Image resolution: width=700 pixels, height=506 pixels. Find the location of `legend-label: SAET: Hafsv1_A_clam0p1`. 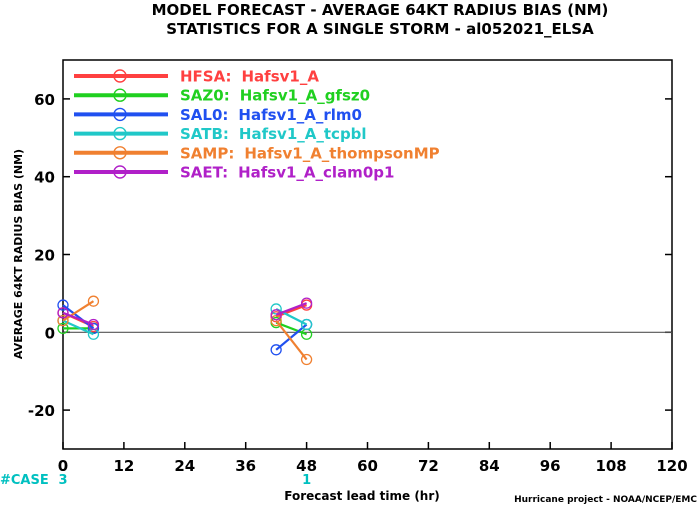

legend-label: SAET: Hafsv1_A_clam0p1 is located at coordinates (287, 173).